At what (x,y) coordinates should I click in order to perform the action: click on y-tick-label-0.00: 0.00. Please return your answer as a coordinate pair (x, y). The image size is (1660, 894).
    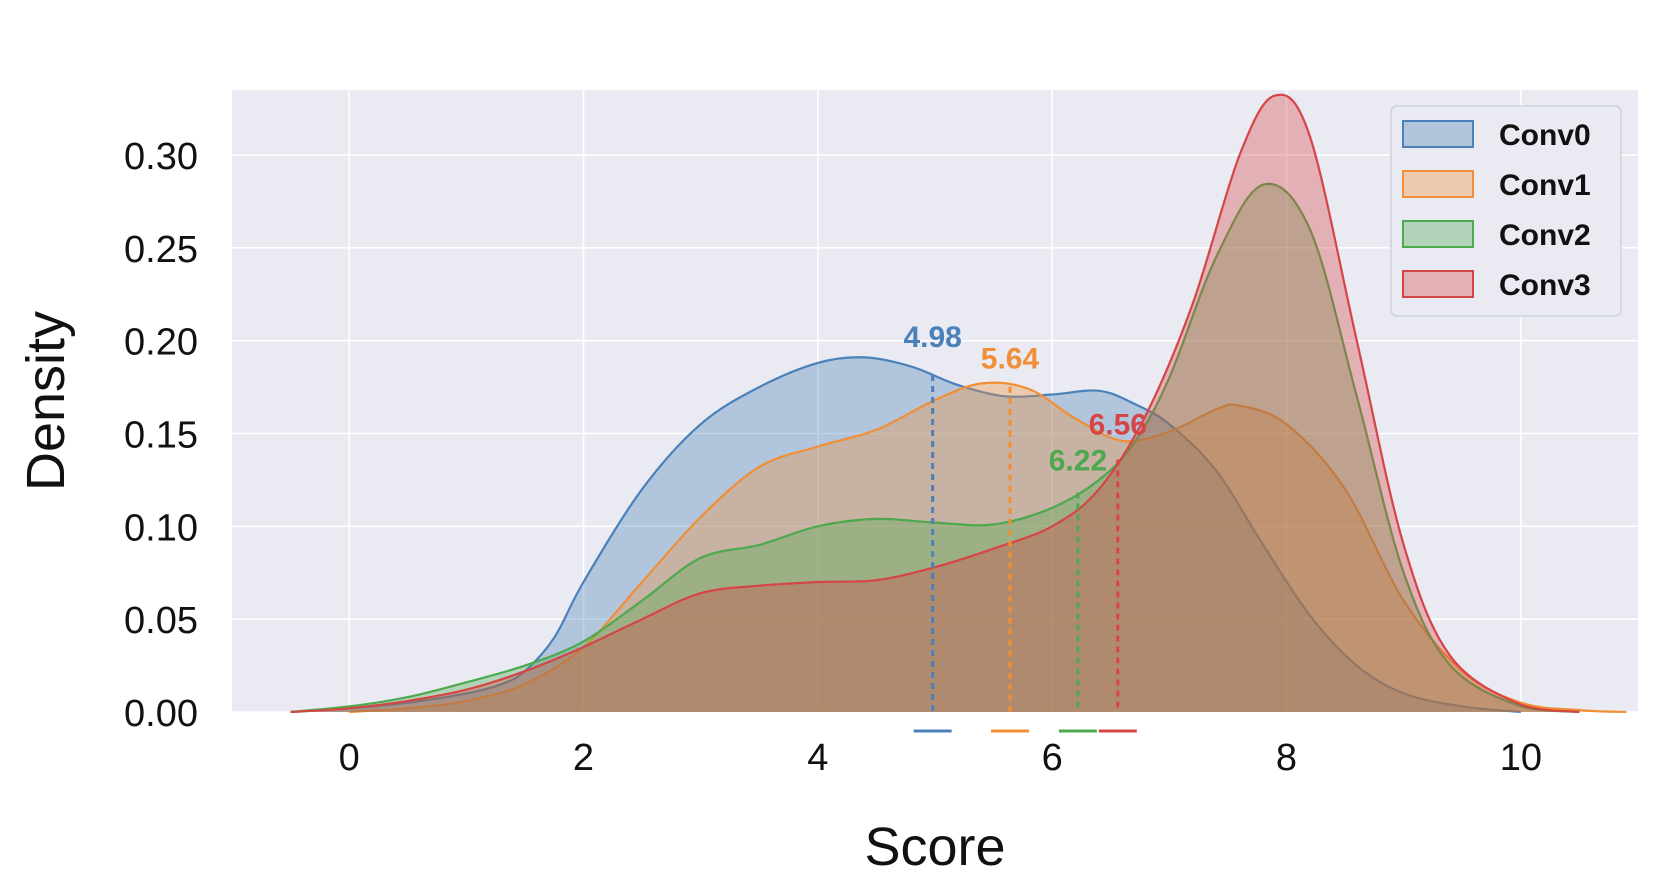
    Looking at the image, I should click on (161, 714).